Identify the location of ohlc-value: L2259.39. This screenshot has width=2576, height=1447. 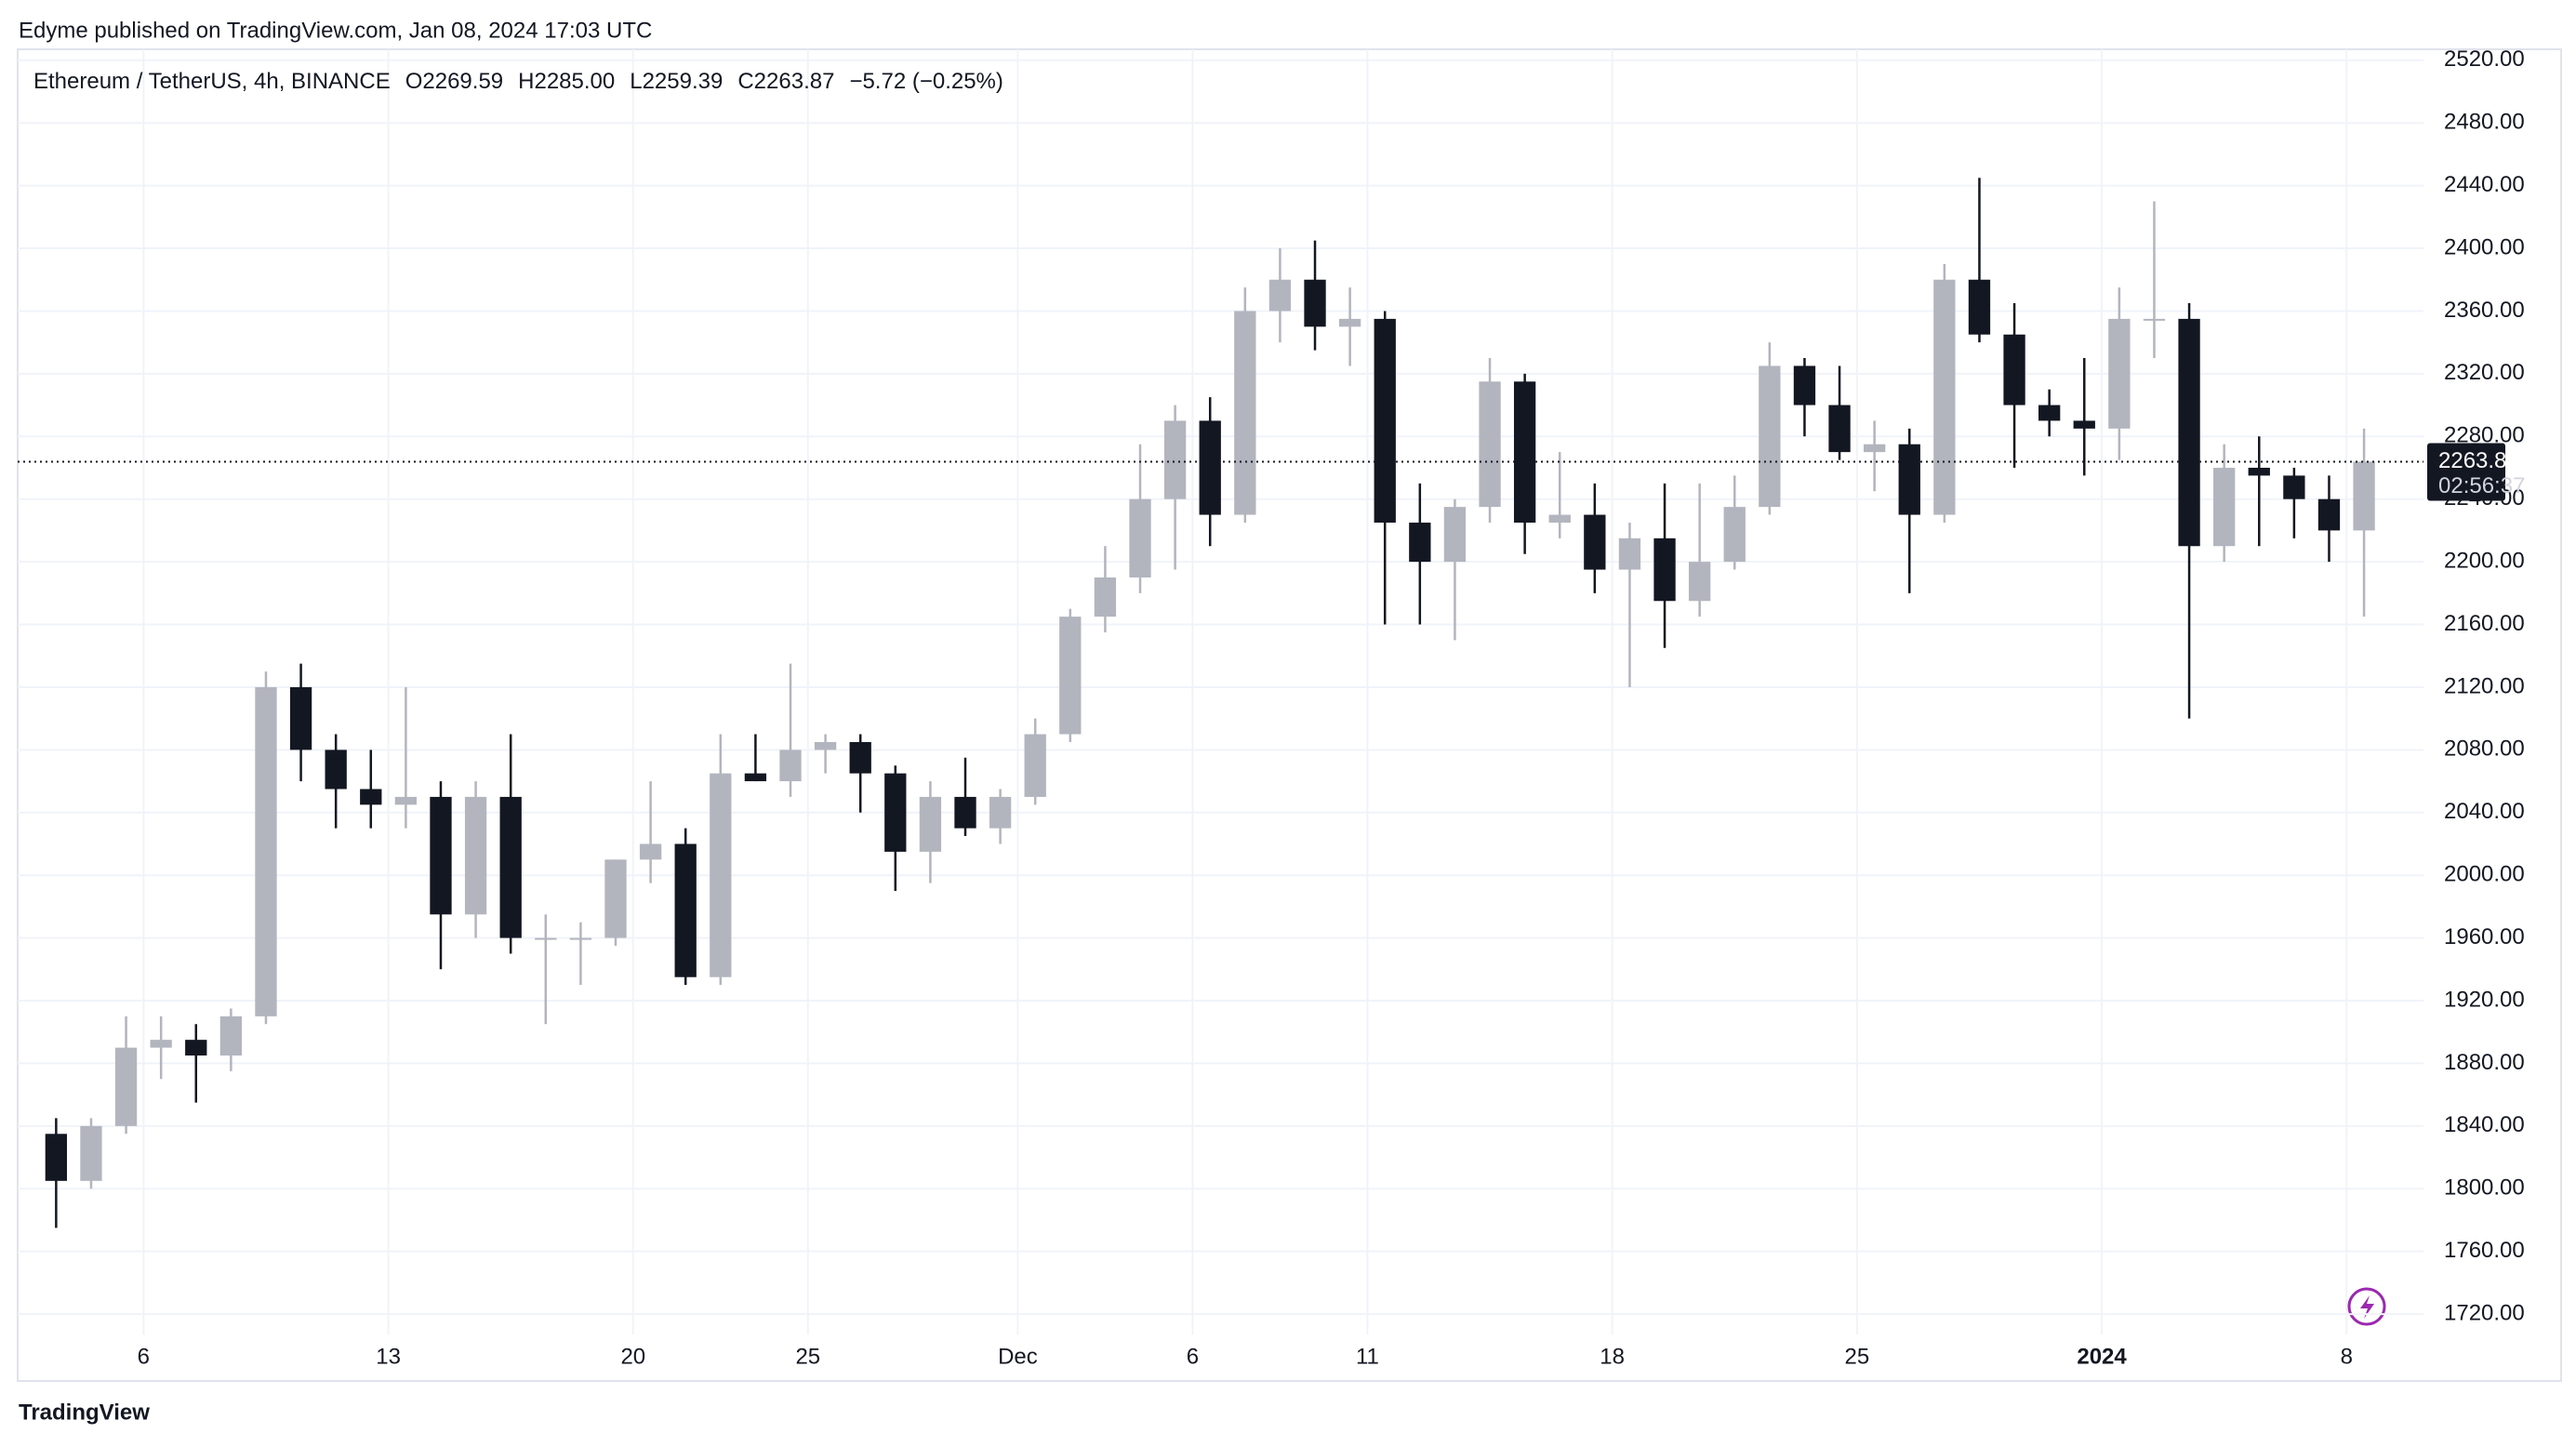
(676, 81).